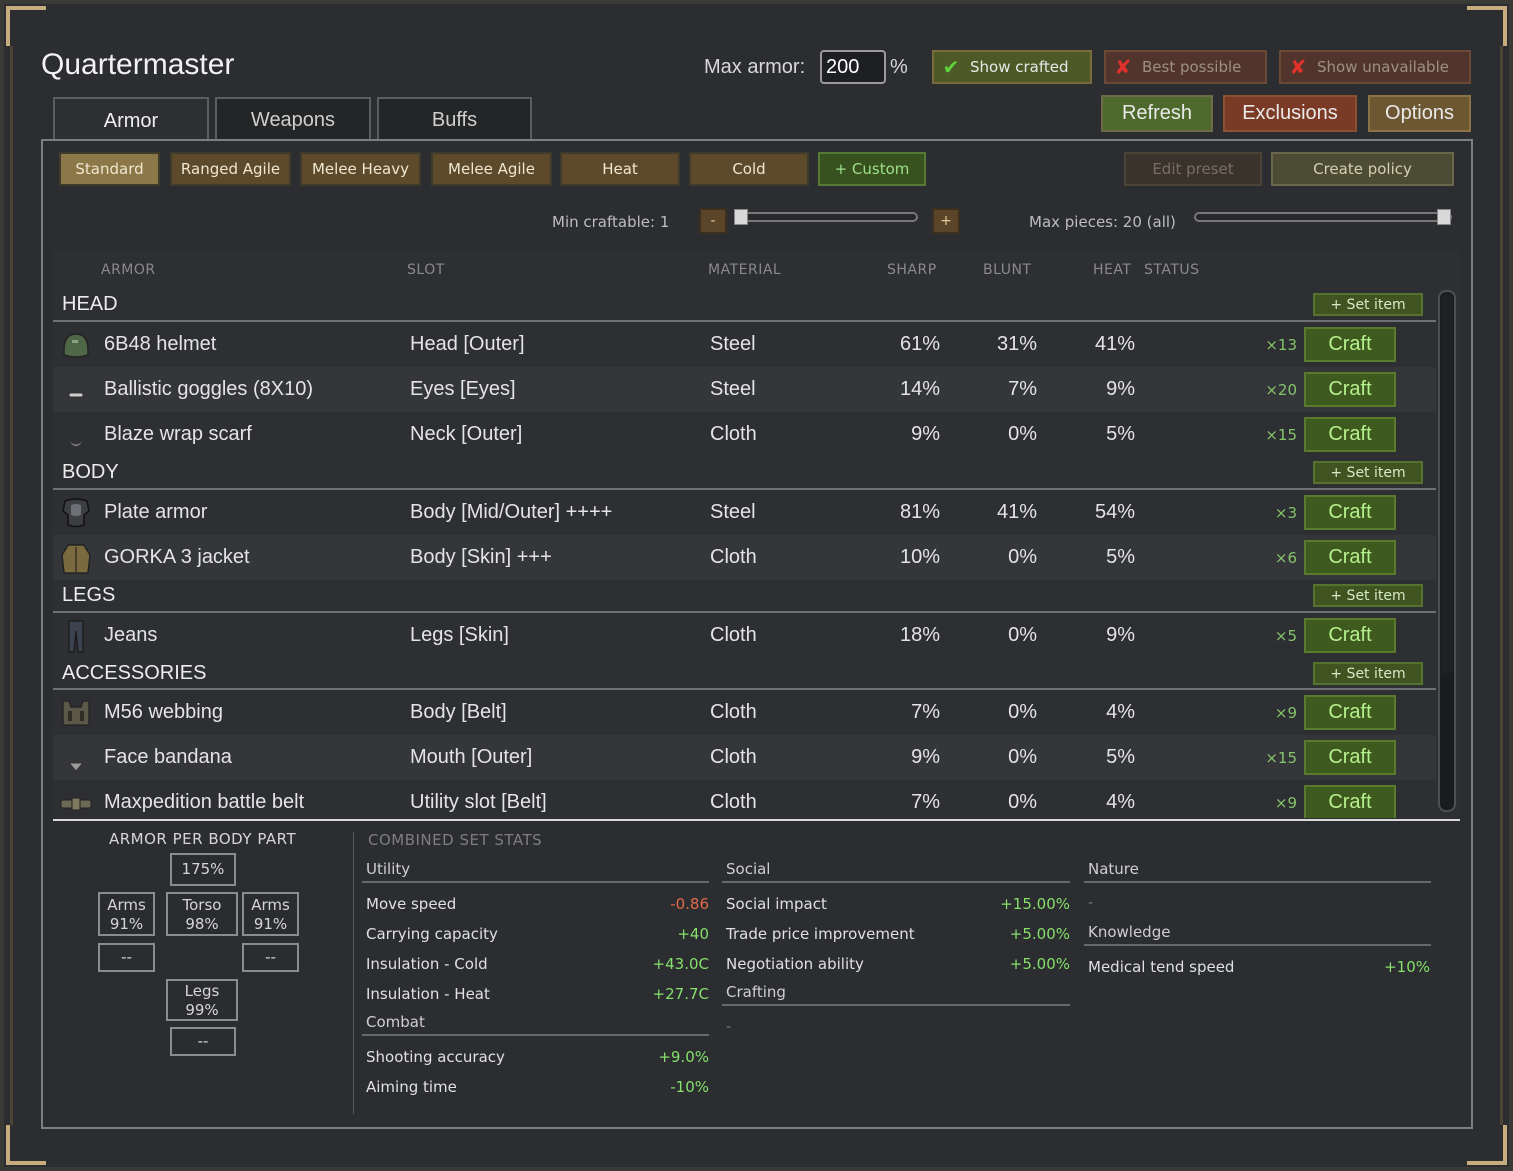  What do you see at coordinates (713, 221) in the screenshot?
I see `min-craftable-decrease-button: -` at bounding box center [713, 221].